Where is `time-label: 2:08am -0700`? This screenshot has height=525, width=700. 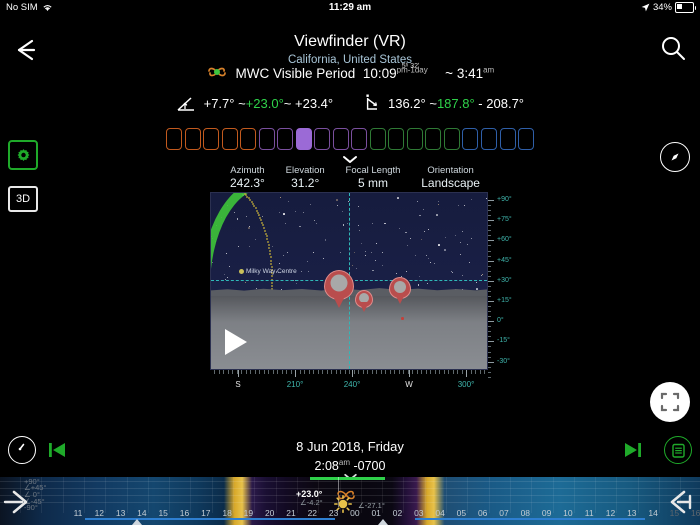 time-label: 2:08am -0700 is located at coordinates (350, 465).